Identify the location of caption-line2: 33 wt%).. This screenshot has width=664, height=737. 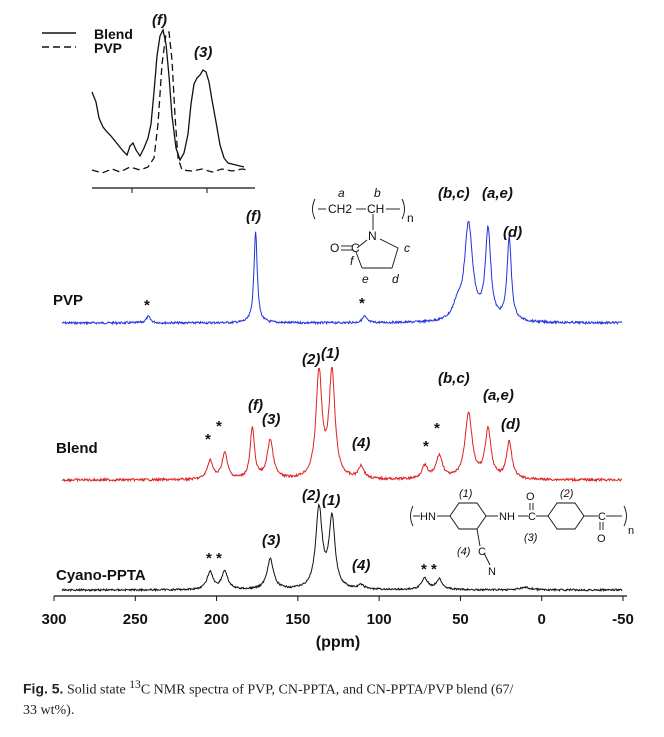
(49, 710).